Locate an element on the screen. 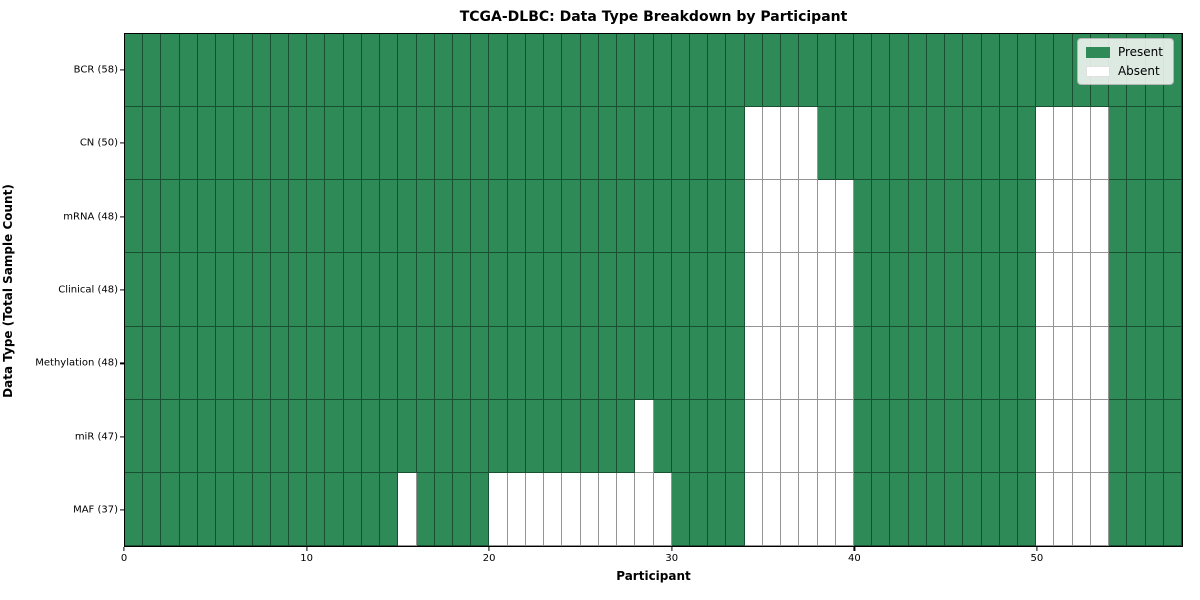 This screenshot has width=1200, height=600. x-axis-label: Participant is located at coordinates (653, 576).